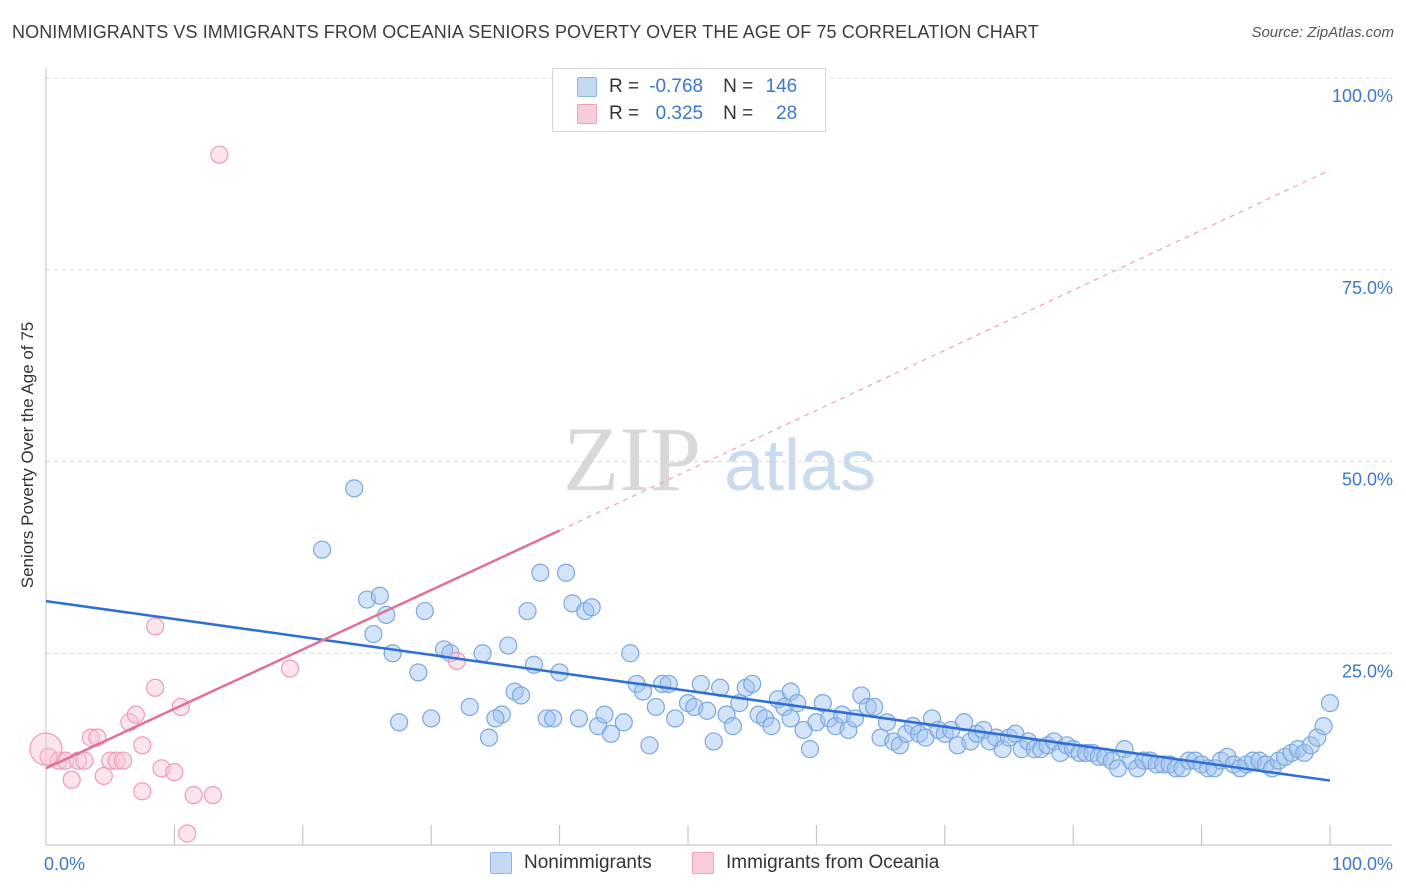 This screenshot has width=1406, height=892. Describe the element at coordinates (738, 86) in the screenshot. I see `legend-n-label: N =` at that location.